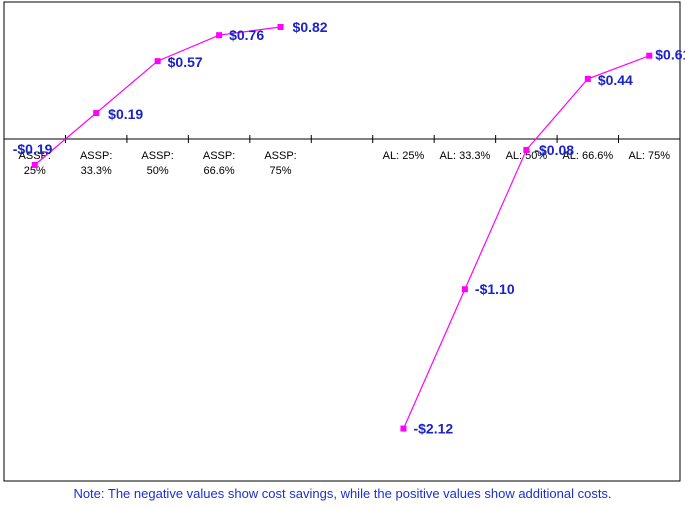  Describe the element at coordinates (185, 62) in the screenshot. I see `data-label: $0.57` at that location.